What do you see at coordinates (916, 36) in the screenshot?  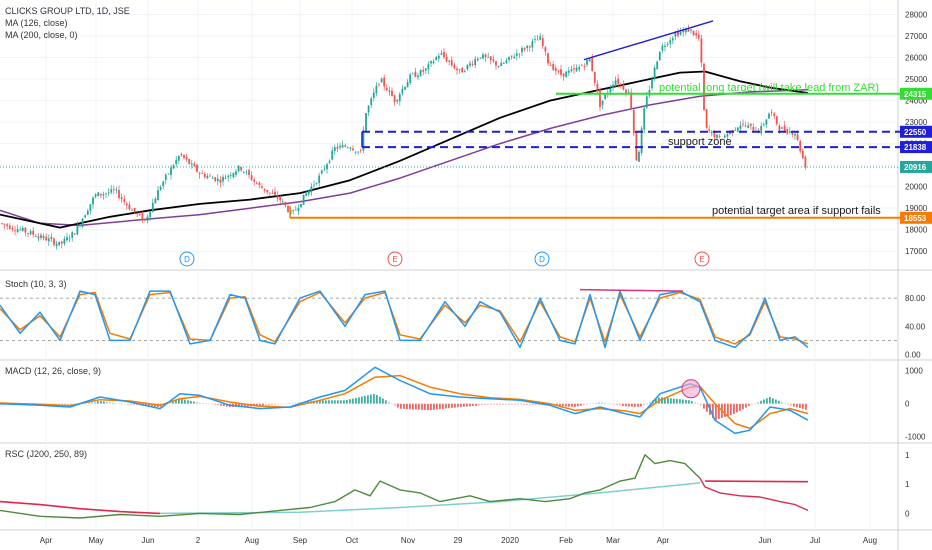 I see `price-tick-label: 27000` at bounding box center [916, 36].